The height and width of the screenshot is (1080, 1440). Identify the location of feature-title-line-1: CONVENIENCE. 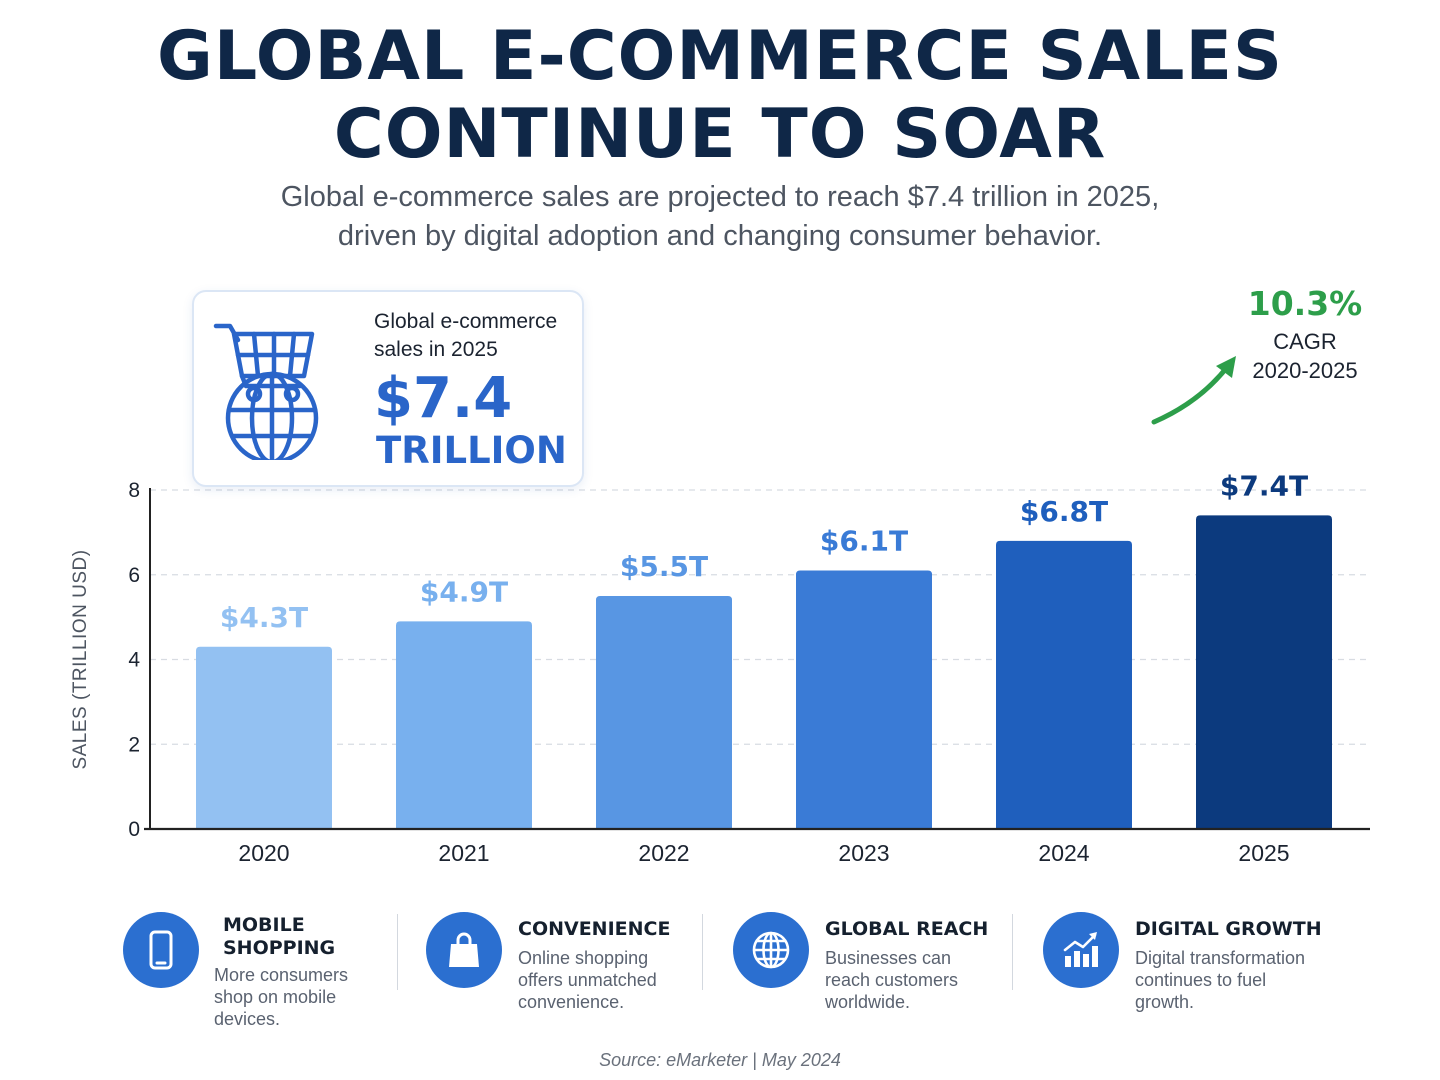
(594, 929).